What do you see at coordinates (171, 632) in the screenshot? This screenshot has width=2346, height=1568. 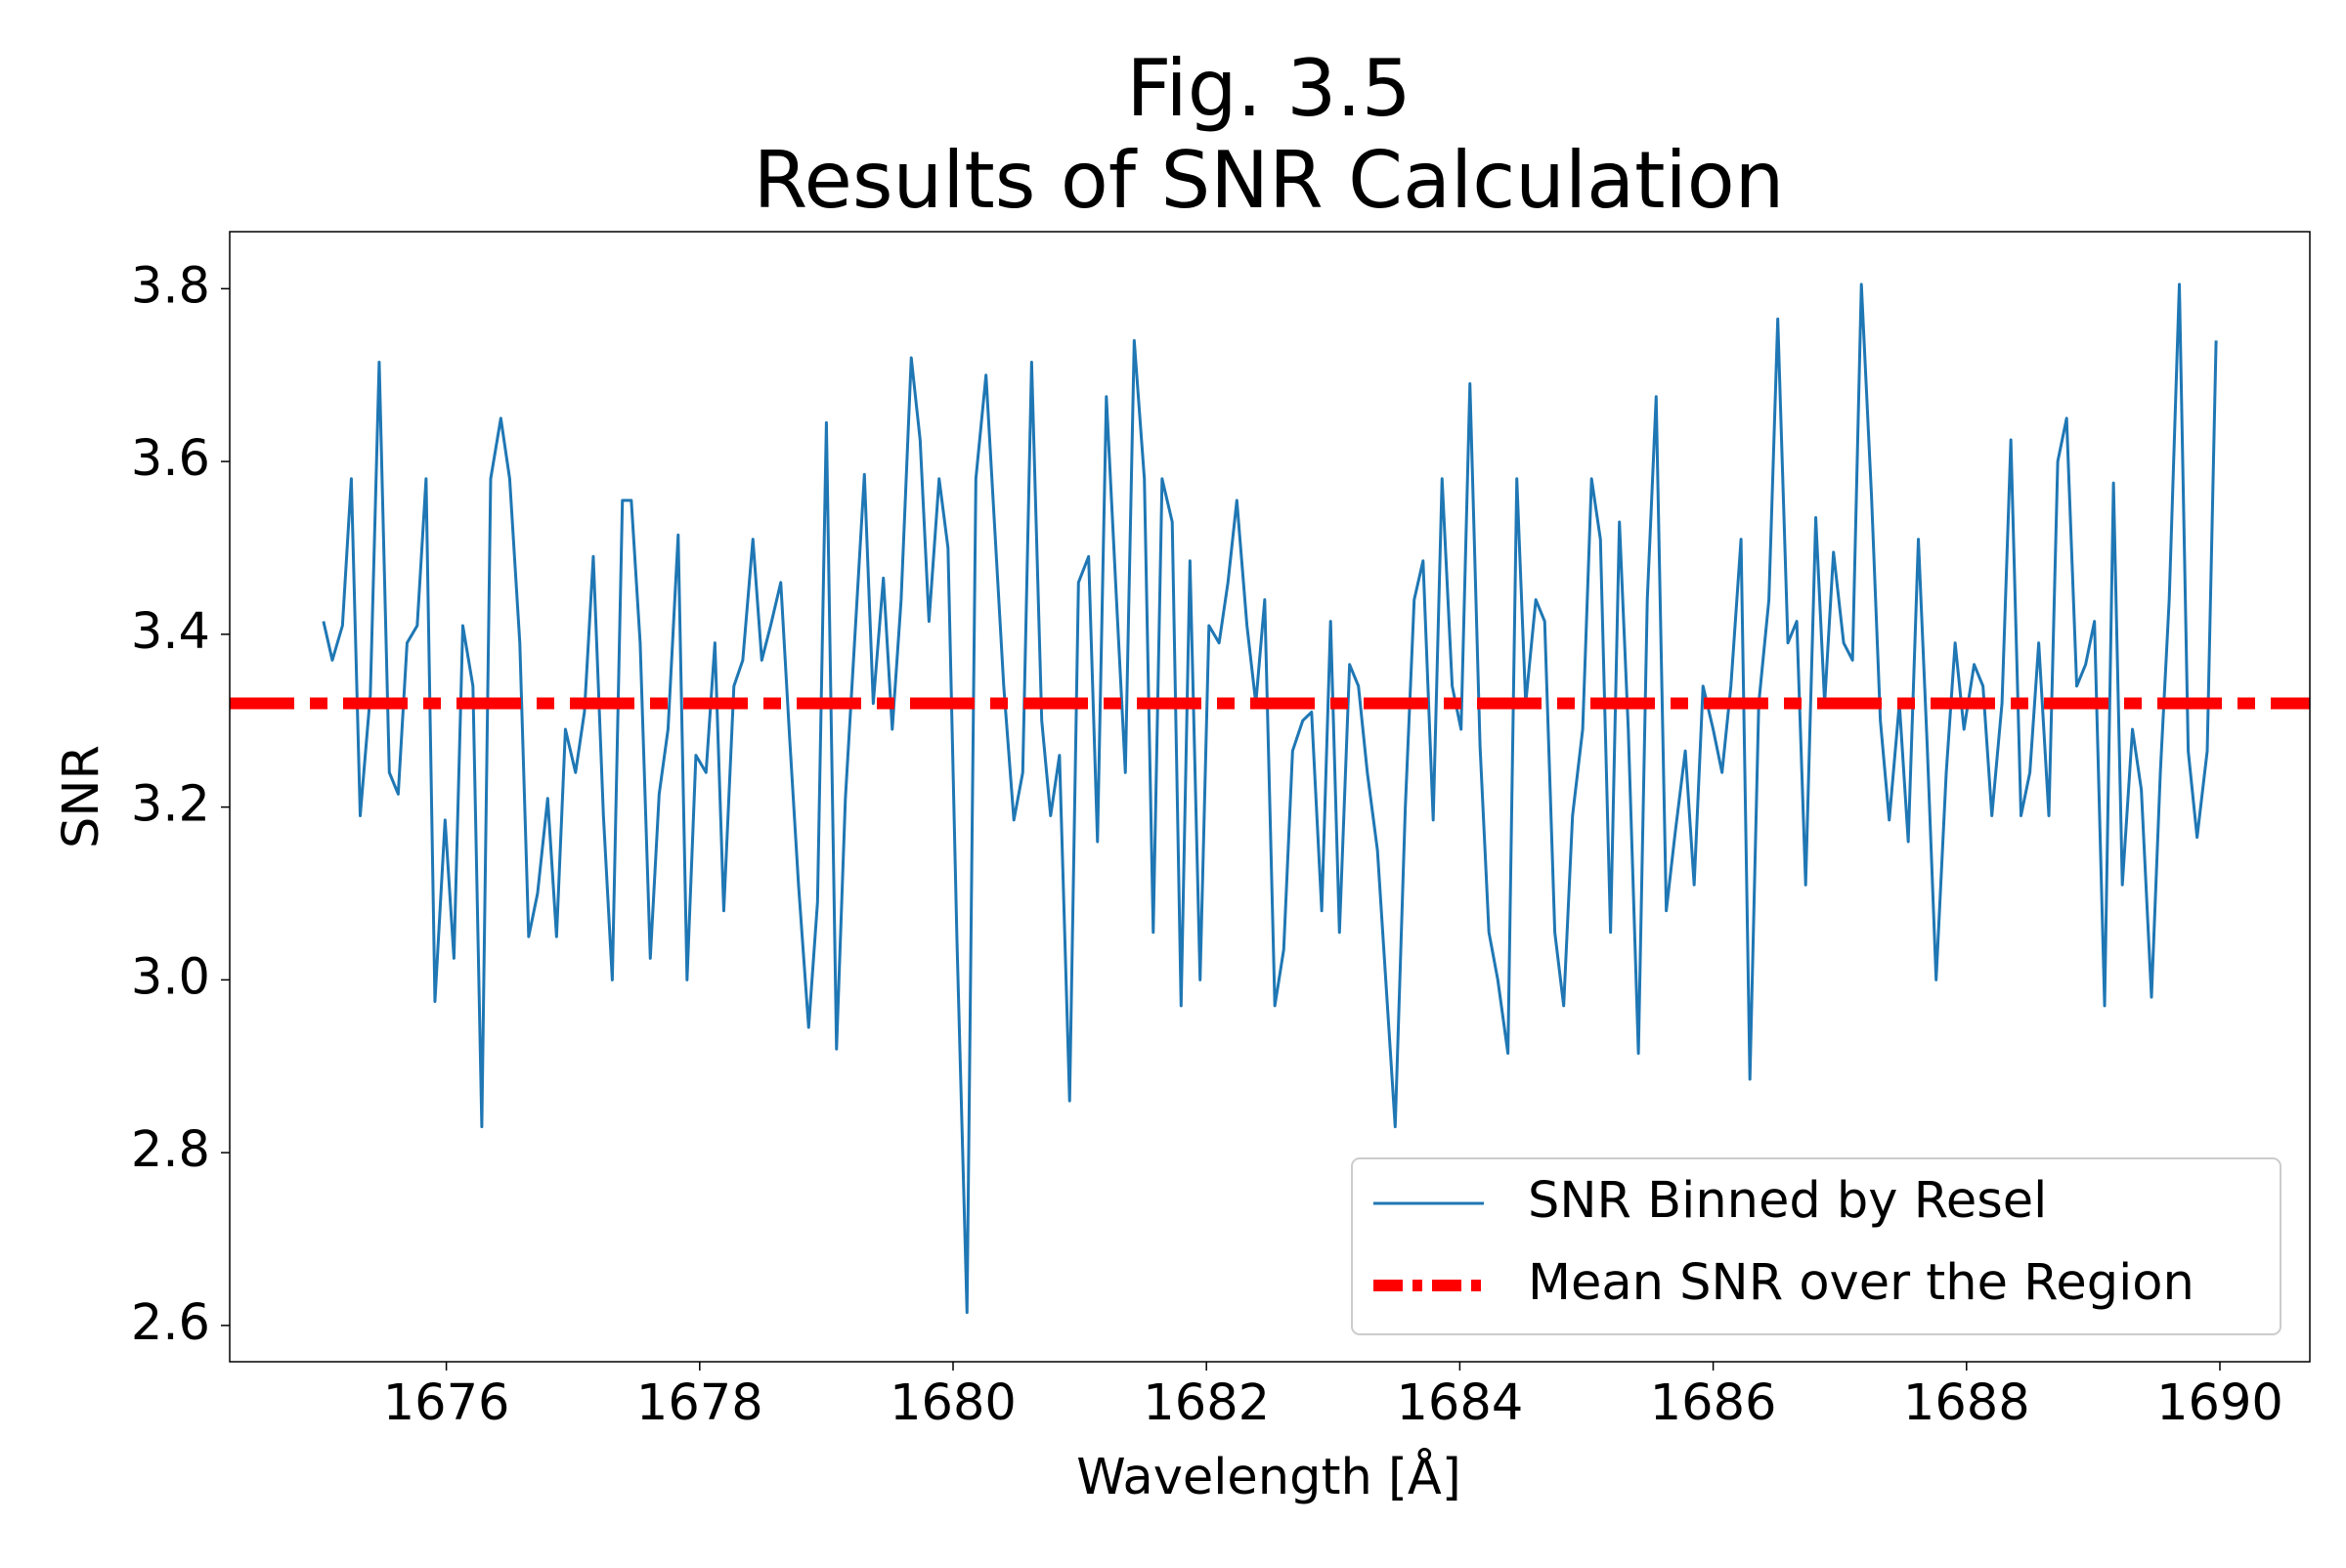 I see `y-tick-label: 3.4` at bounding box center [171, 632].